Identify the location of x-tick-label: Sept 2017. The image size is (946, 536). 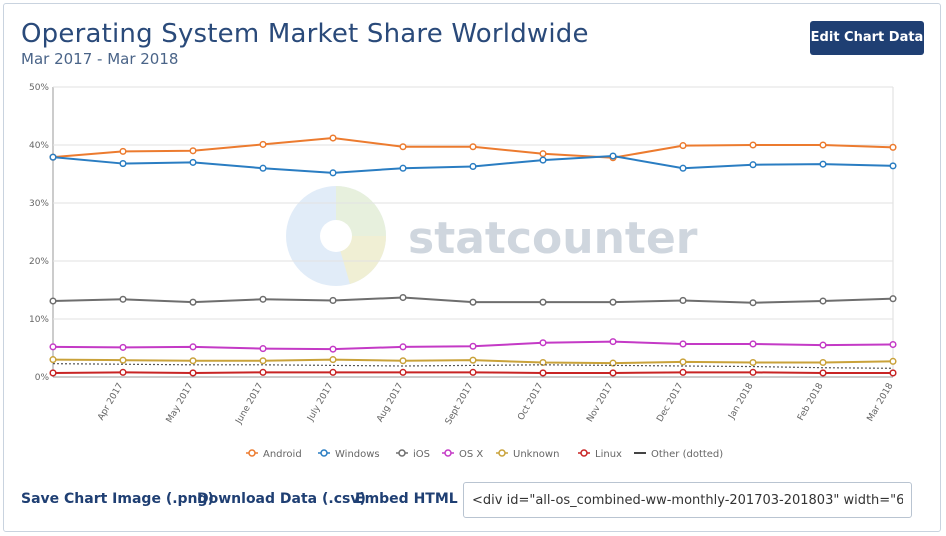
(460, 404).